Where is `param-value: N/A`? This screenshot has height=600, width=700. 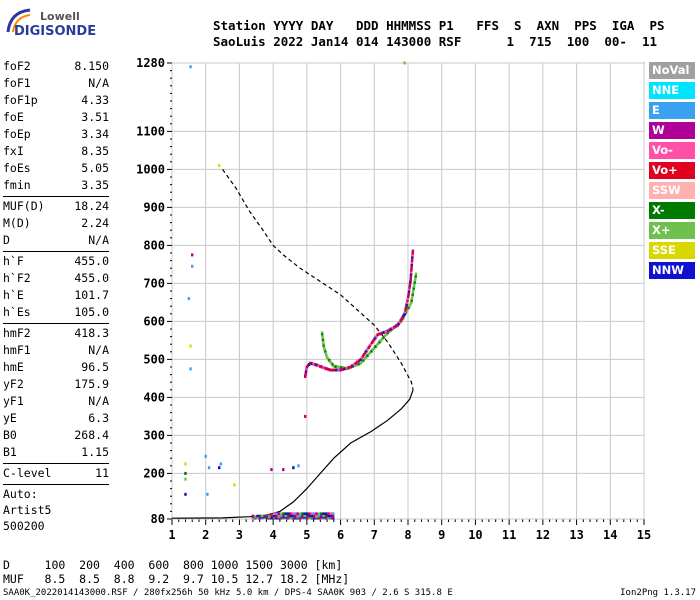 param-value: N/A is located at coordinates (98, 240).